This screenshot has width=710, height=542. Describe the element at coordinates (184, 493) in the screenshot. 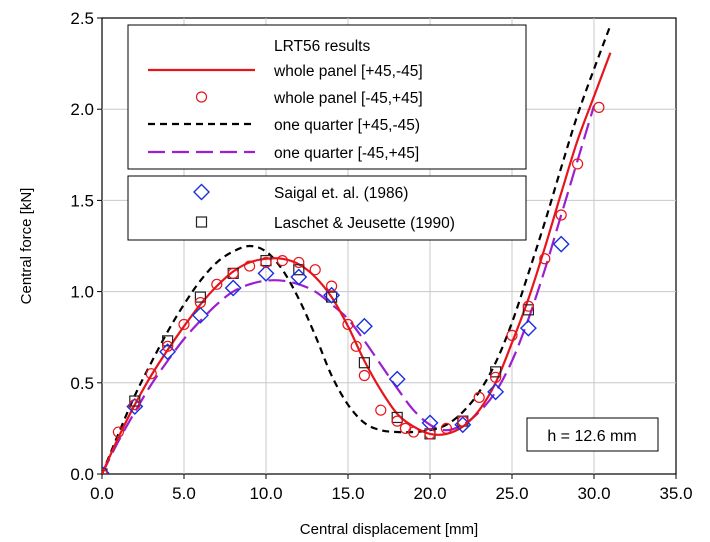

I see `x-tick-label: 5.0` at that location.